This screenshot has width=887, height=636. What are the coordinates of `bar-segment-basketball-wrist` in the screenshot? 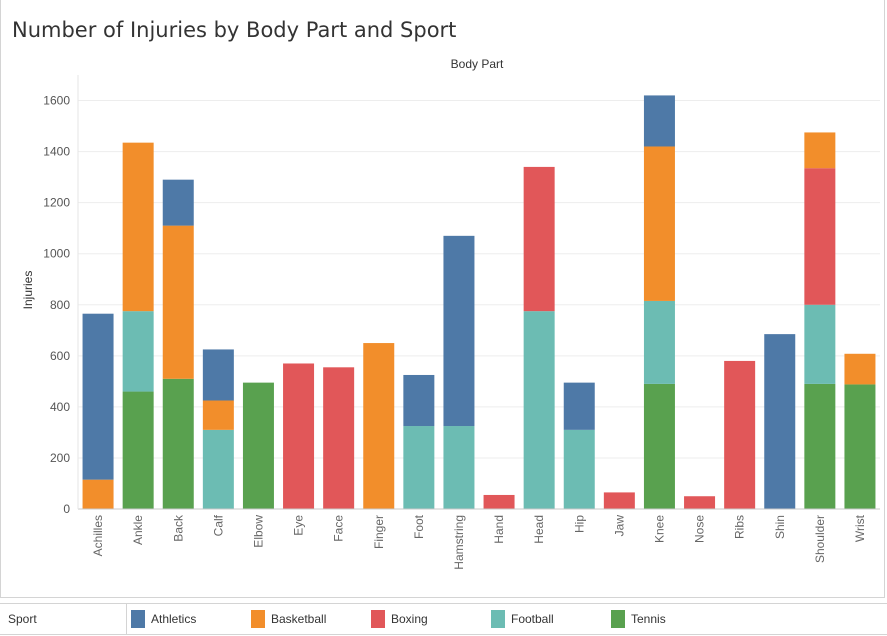 It's located at (860, 369).